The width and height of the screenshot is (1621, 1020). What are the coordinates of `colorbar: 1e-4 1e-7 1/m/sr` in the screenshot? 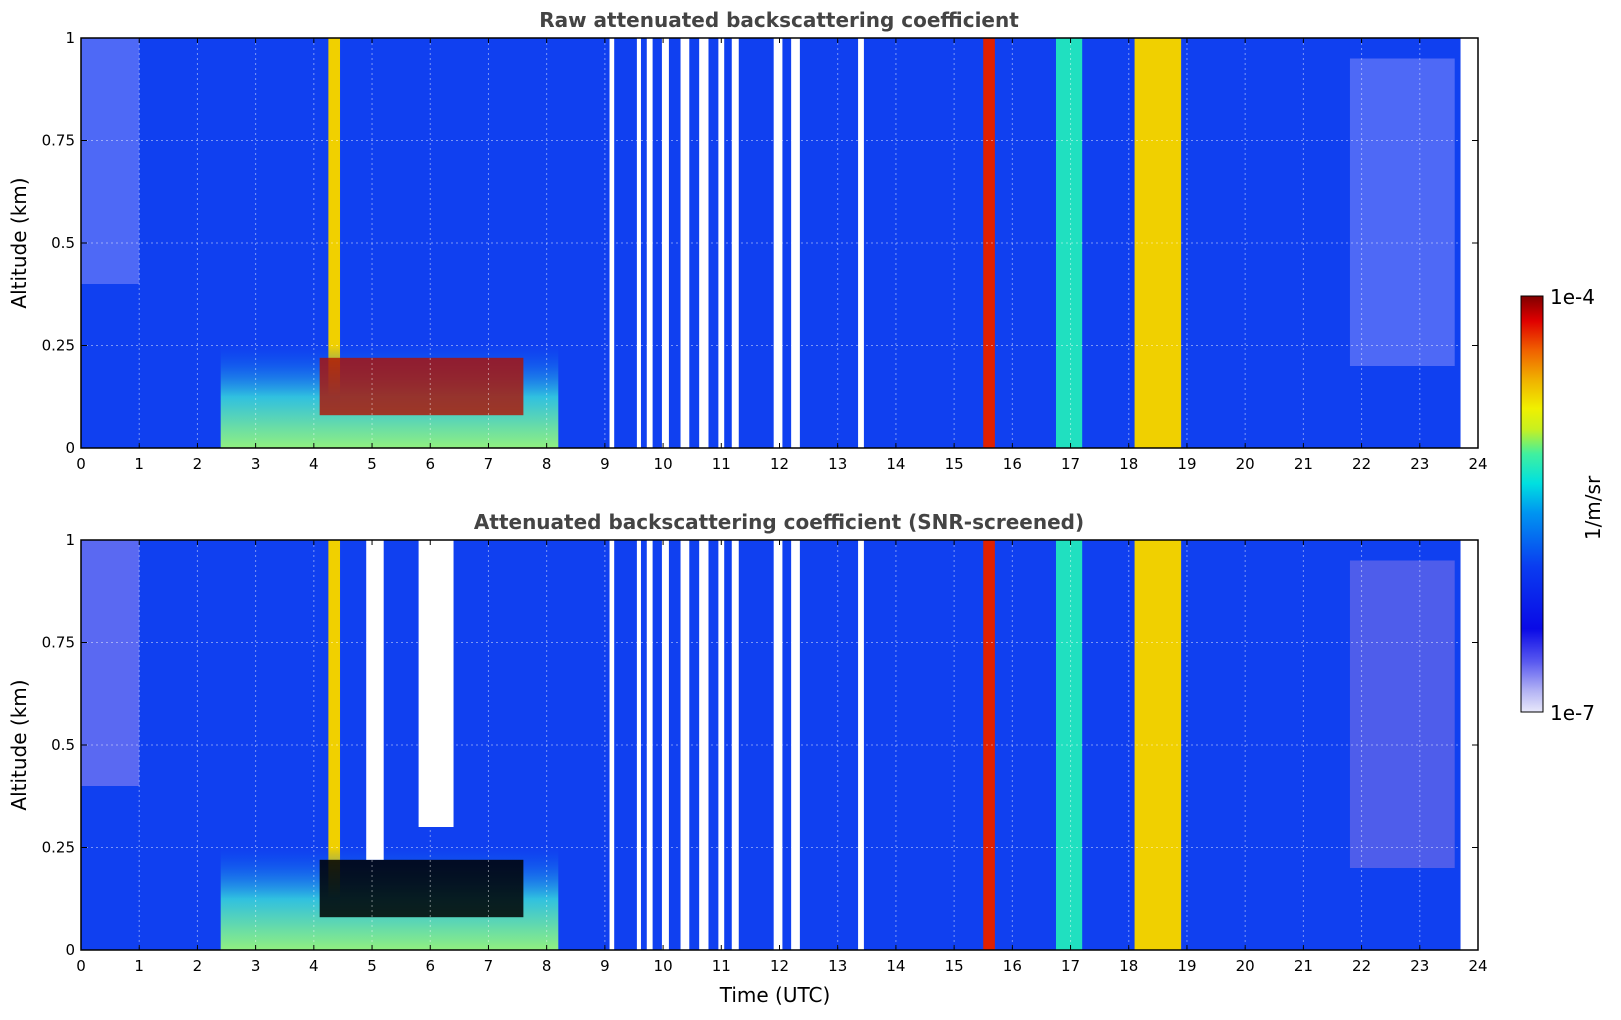 It's located at (1562, 505).